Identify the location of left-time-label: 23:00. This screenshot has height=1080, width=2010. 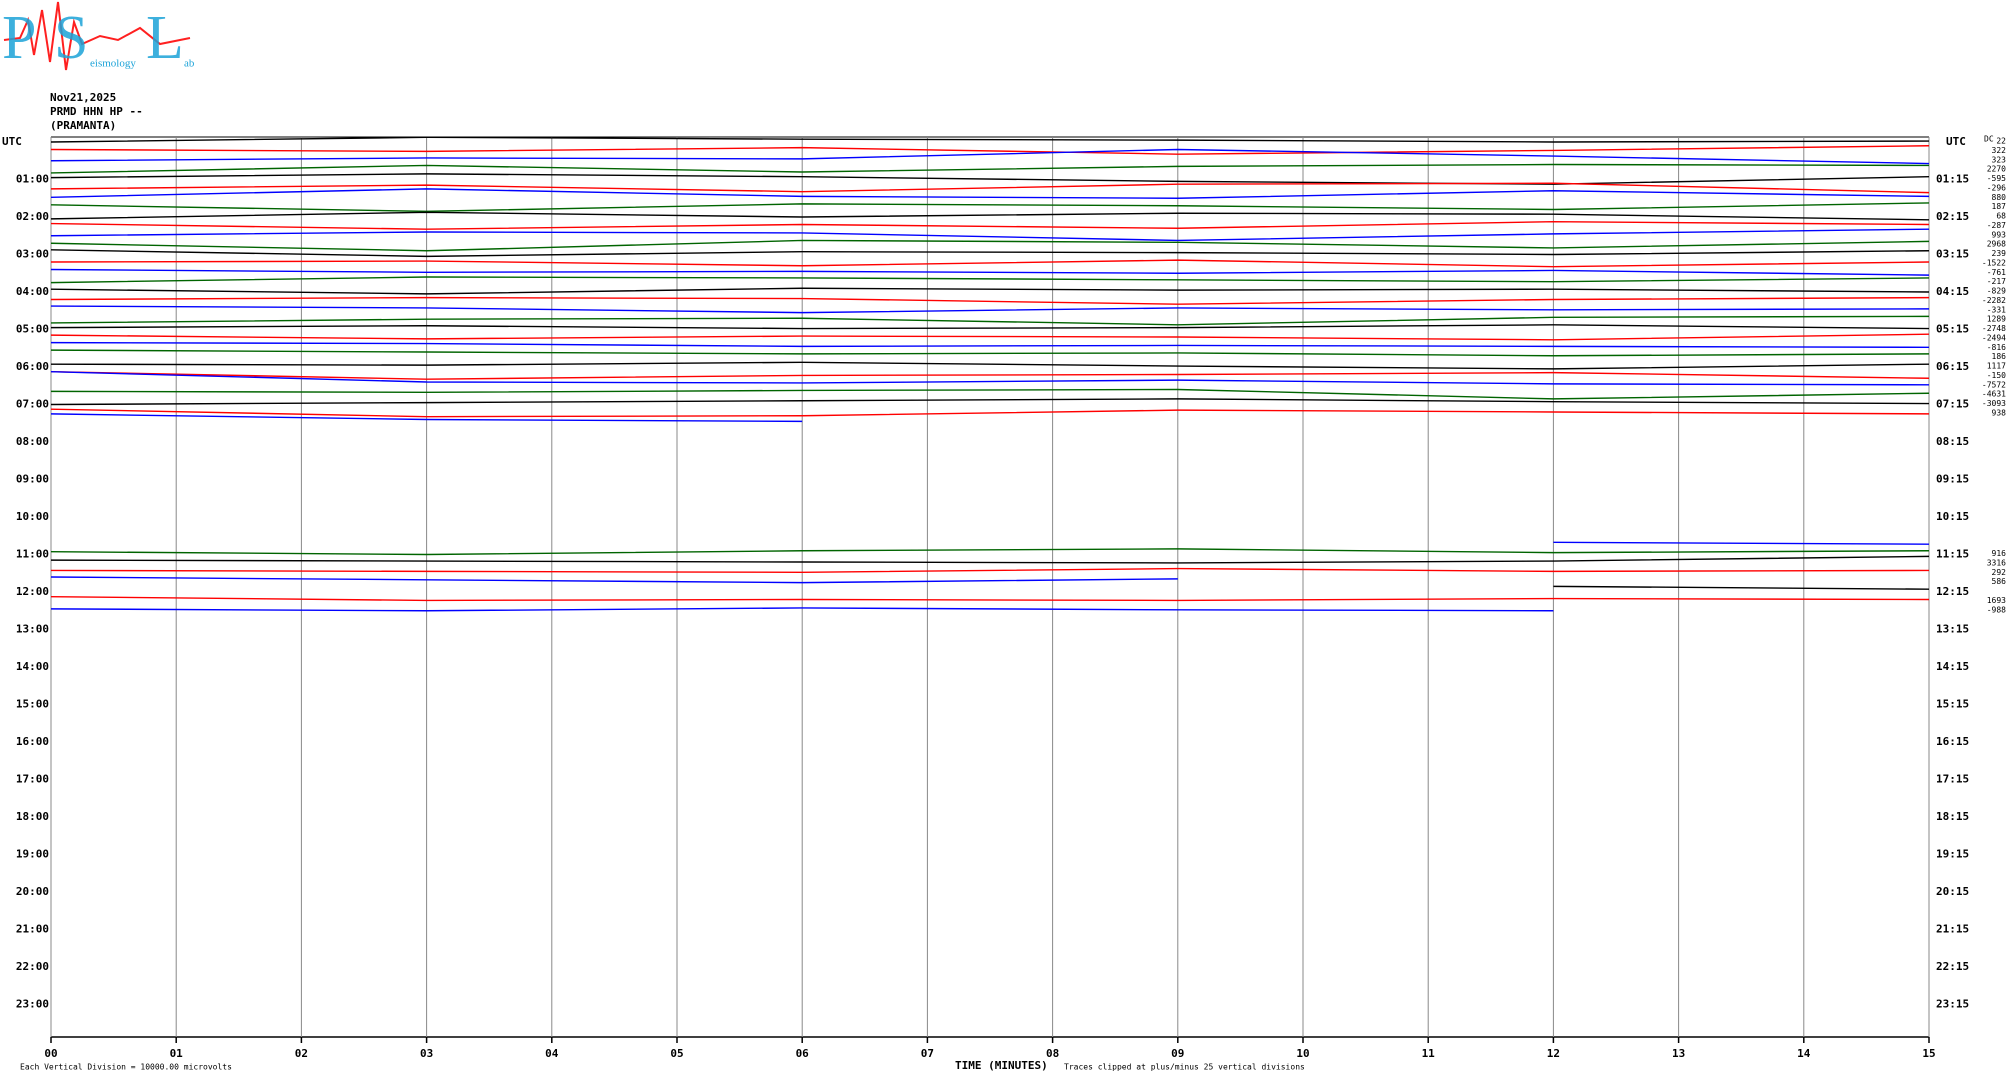
(32, 1004).